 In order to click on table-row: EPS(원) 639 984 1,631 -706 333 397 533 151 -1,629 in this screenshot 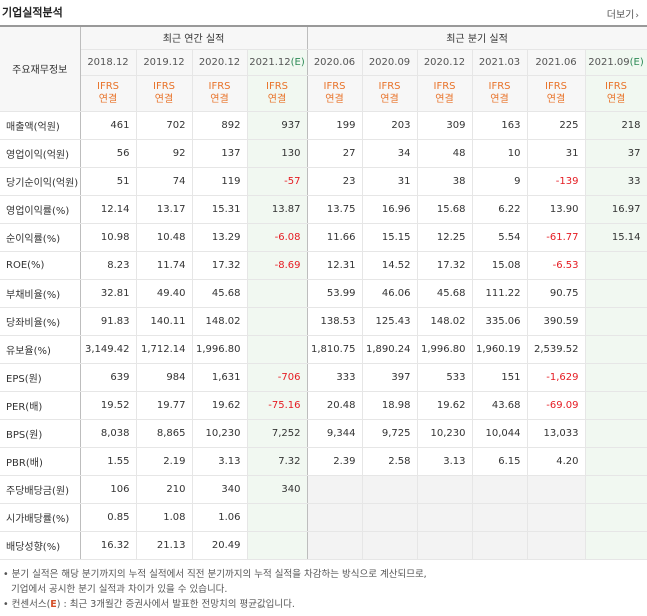, I will do `click(323, 377)`.